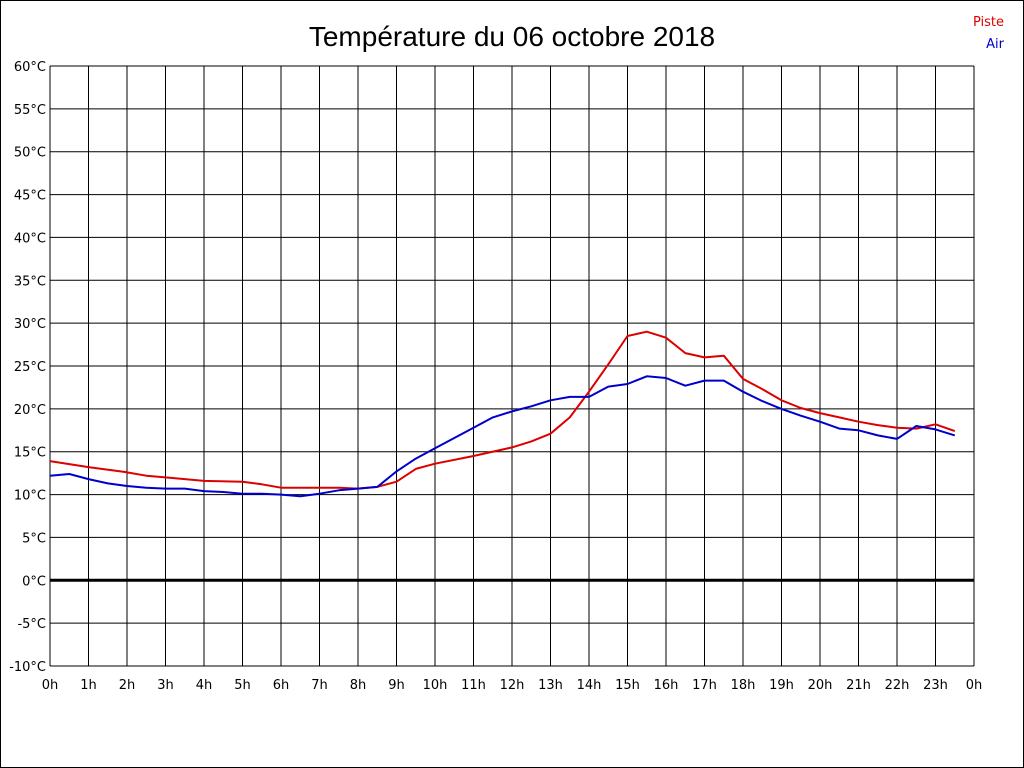  I want to click on legend: Piste Air, so click(989, 33).